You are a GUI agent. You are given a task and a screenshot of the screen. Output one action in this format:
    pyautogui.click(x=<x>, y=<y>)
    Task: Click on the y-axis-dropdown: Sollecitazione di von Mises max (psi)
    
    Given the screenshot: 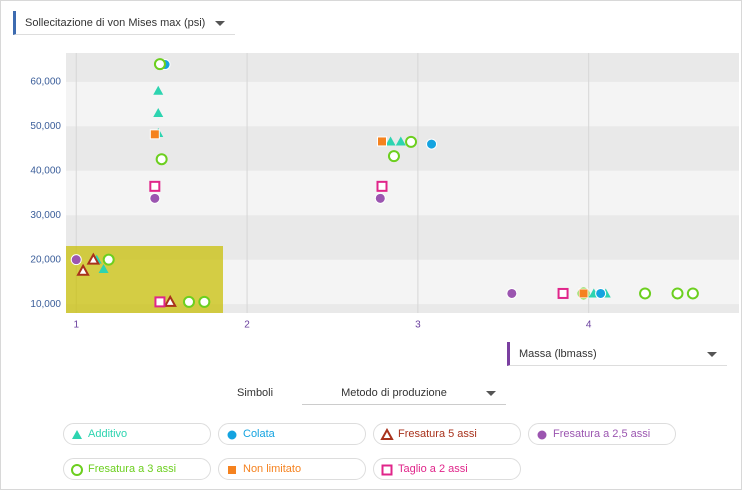 What is the action you would take?
    pyautogui.click(x=124, y=23)
    